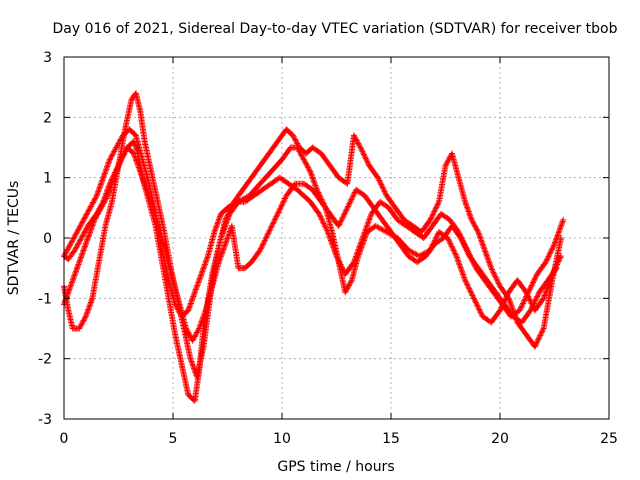  I want to click on x-tick-label: 25, so click(609, 439).